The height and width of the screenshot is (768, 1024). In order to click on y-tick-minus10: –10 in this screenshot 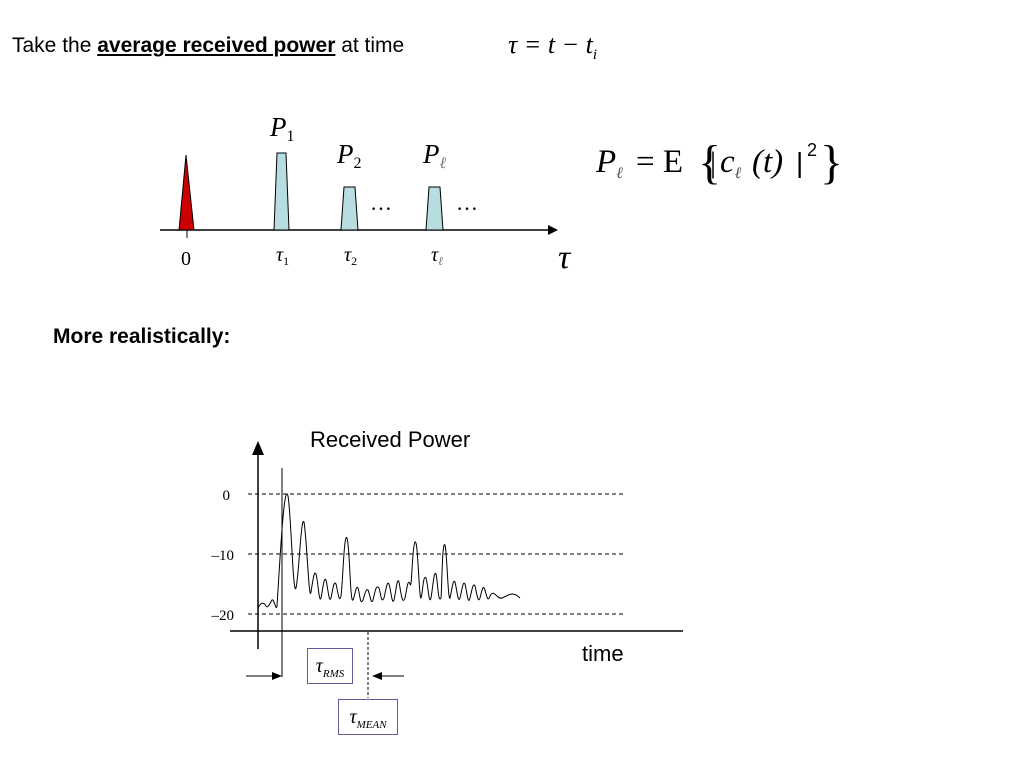, I will do `click(223, 556)`.